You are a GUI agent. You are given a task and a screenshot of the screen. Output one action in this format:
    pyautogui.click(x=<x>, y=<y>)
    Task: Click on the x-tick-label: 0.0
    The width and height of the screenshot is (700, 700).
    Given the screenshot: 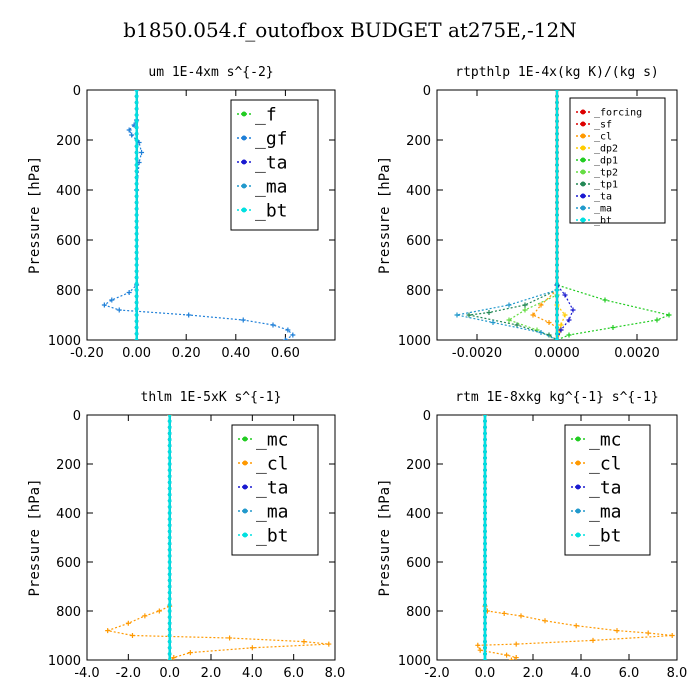 What is the action you would take?
    pyautogui.click(x=169, y=673)
    